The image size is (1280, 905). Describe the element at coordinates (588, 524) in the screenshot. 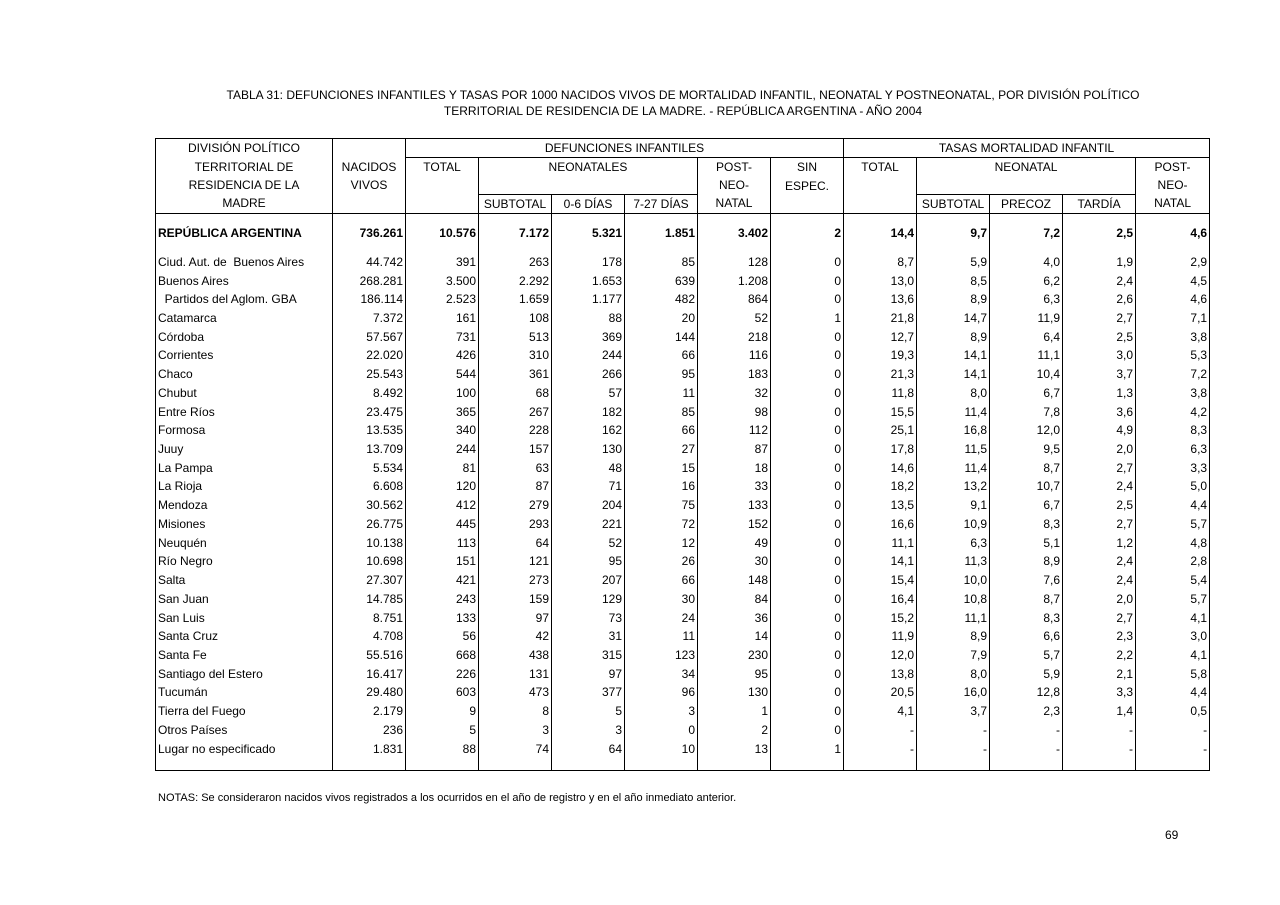

I see `cell-value: 221` at that location.